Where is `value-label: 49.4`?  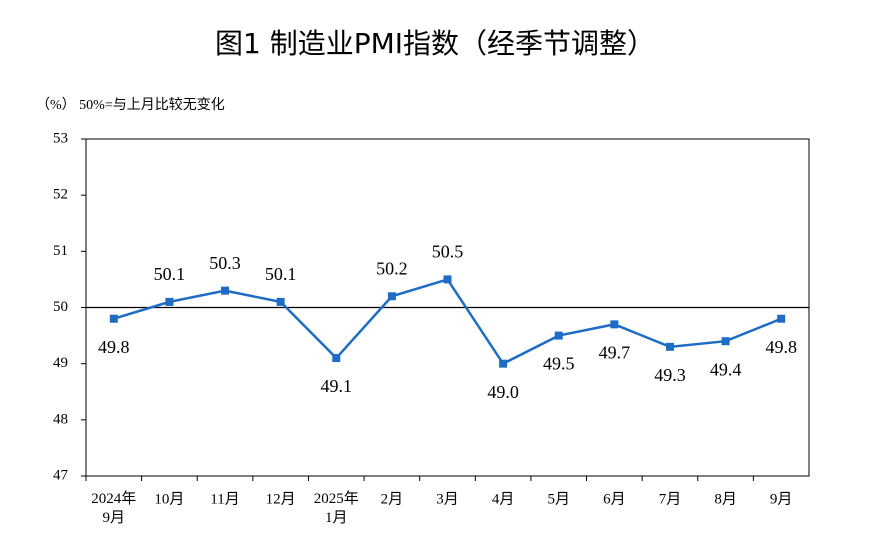 value-label: 49.4 is located at coordinates (726, 369).